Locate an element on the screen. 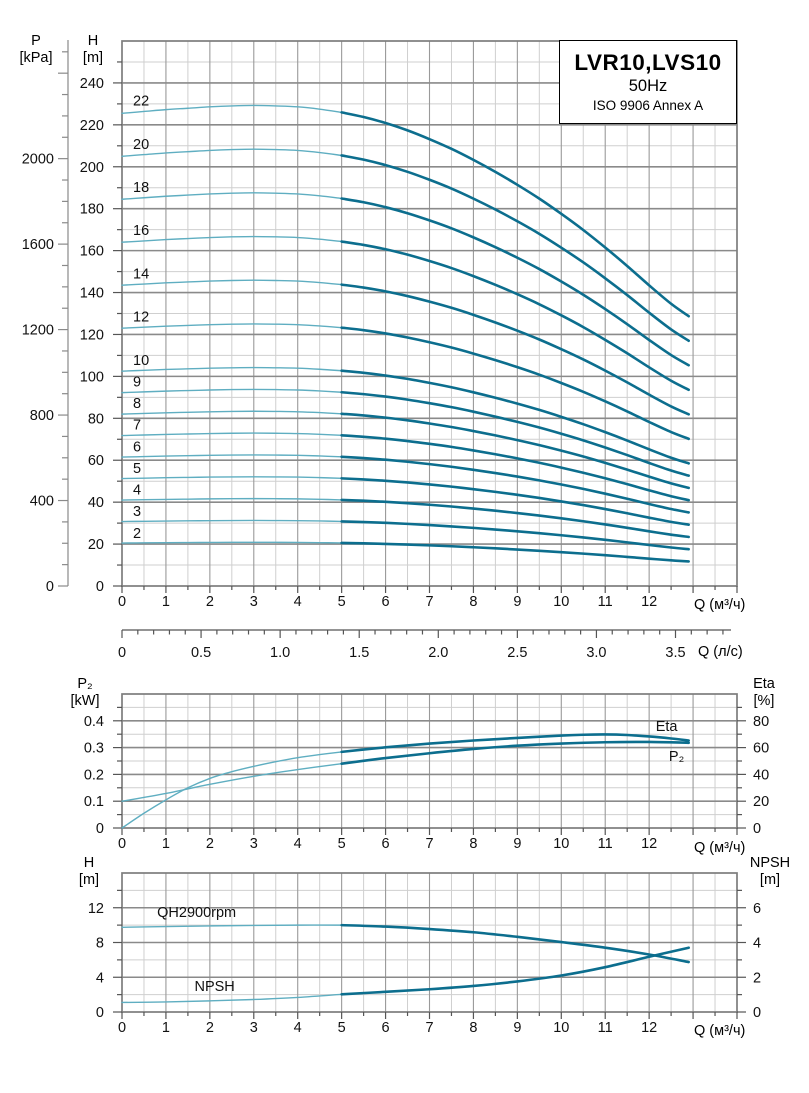 Image resolution: width=809 pixels, height=1093 pixels. stage-curve-12: 12 is located at coordinates (405, 375).